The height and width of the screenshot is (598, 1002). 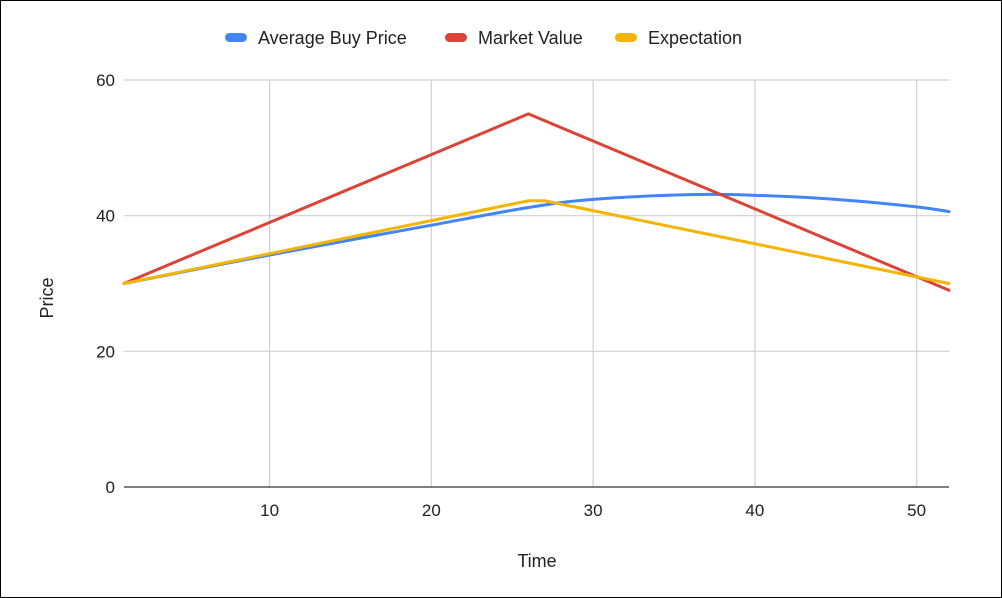 What do you see at coordinates (431, 510) in the screenshot?
I see `x-tick-label: 20` at bounding box center [431, 510].